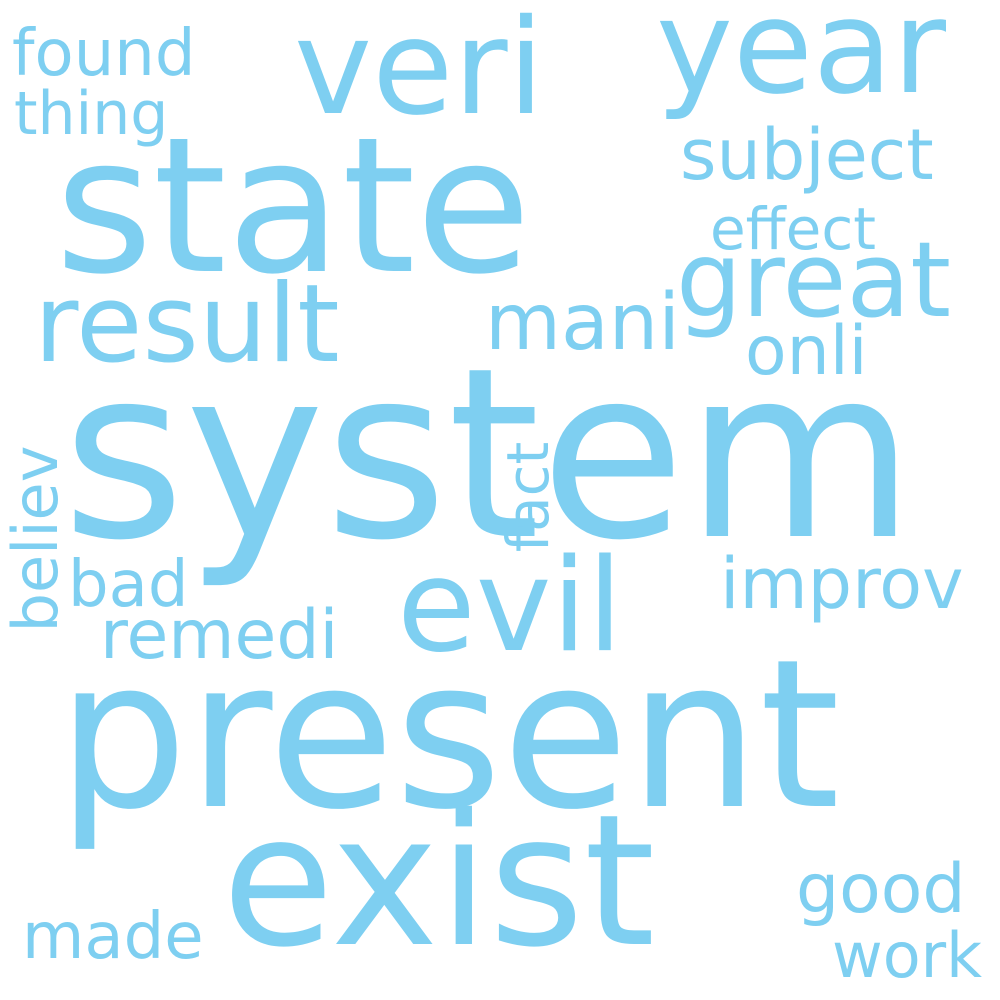 The width and height of the screenshot is (1000, 1000). I want to click on word-year: year, so click(801, 61).